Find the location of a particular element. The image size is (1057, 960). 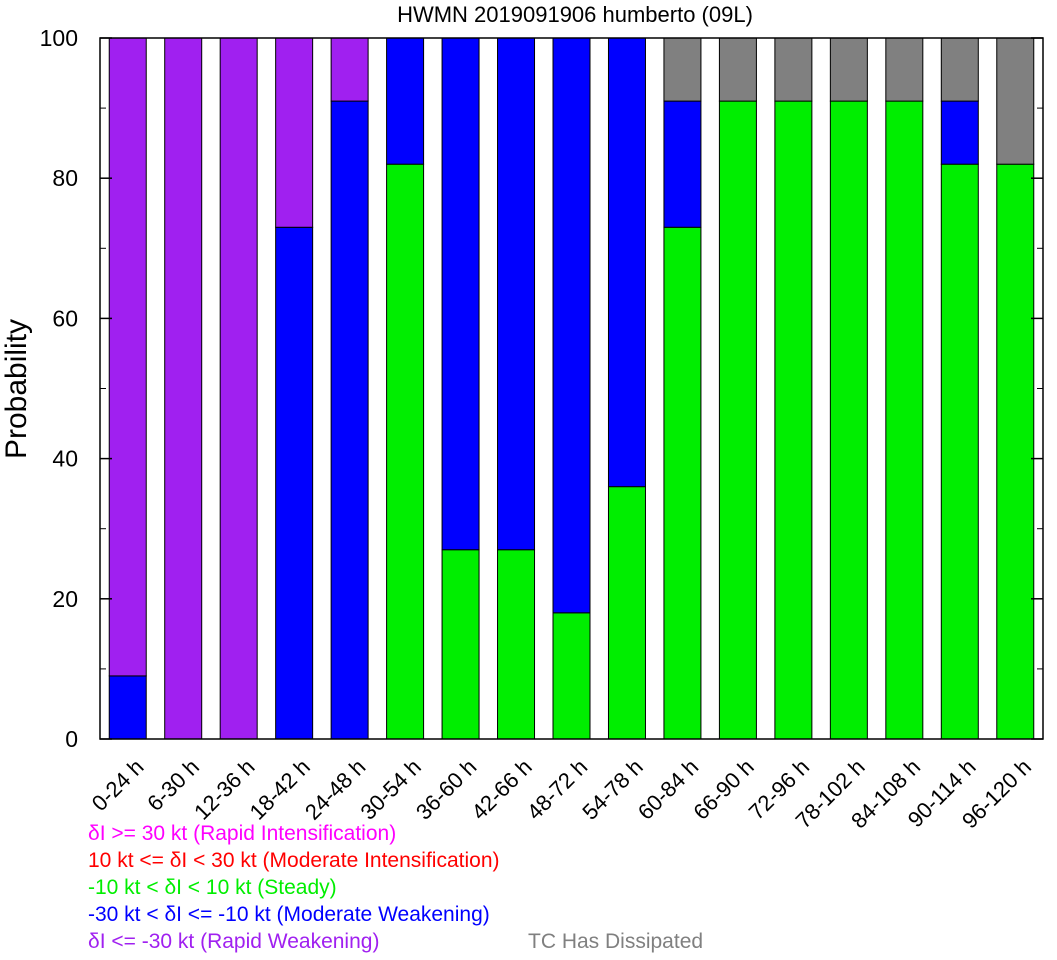

x-tick-label: 60-84 h is located at coordinates (668, 789).